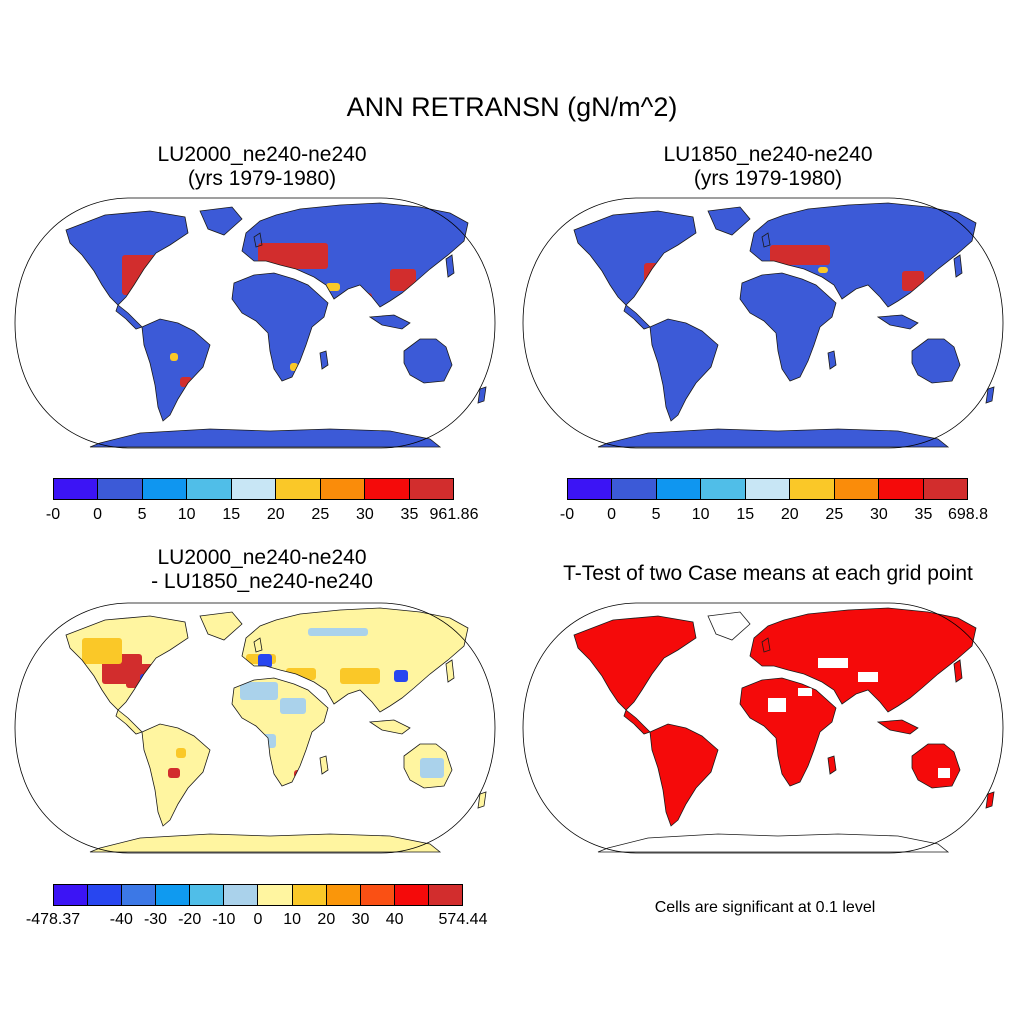 The image size is (1024, 1024). What do you see at coordinates (224, 919) in the screenshot?
I see `colorbar-tick-label: -10` at bounding box center [224, 919].